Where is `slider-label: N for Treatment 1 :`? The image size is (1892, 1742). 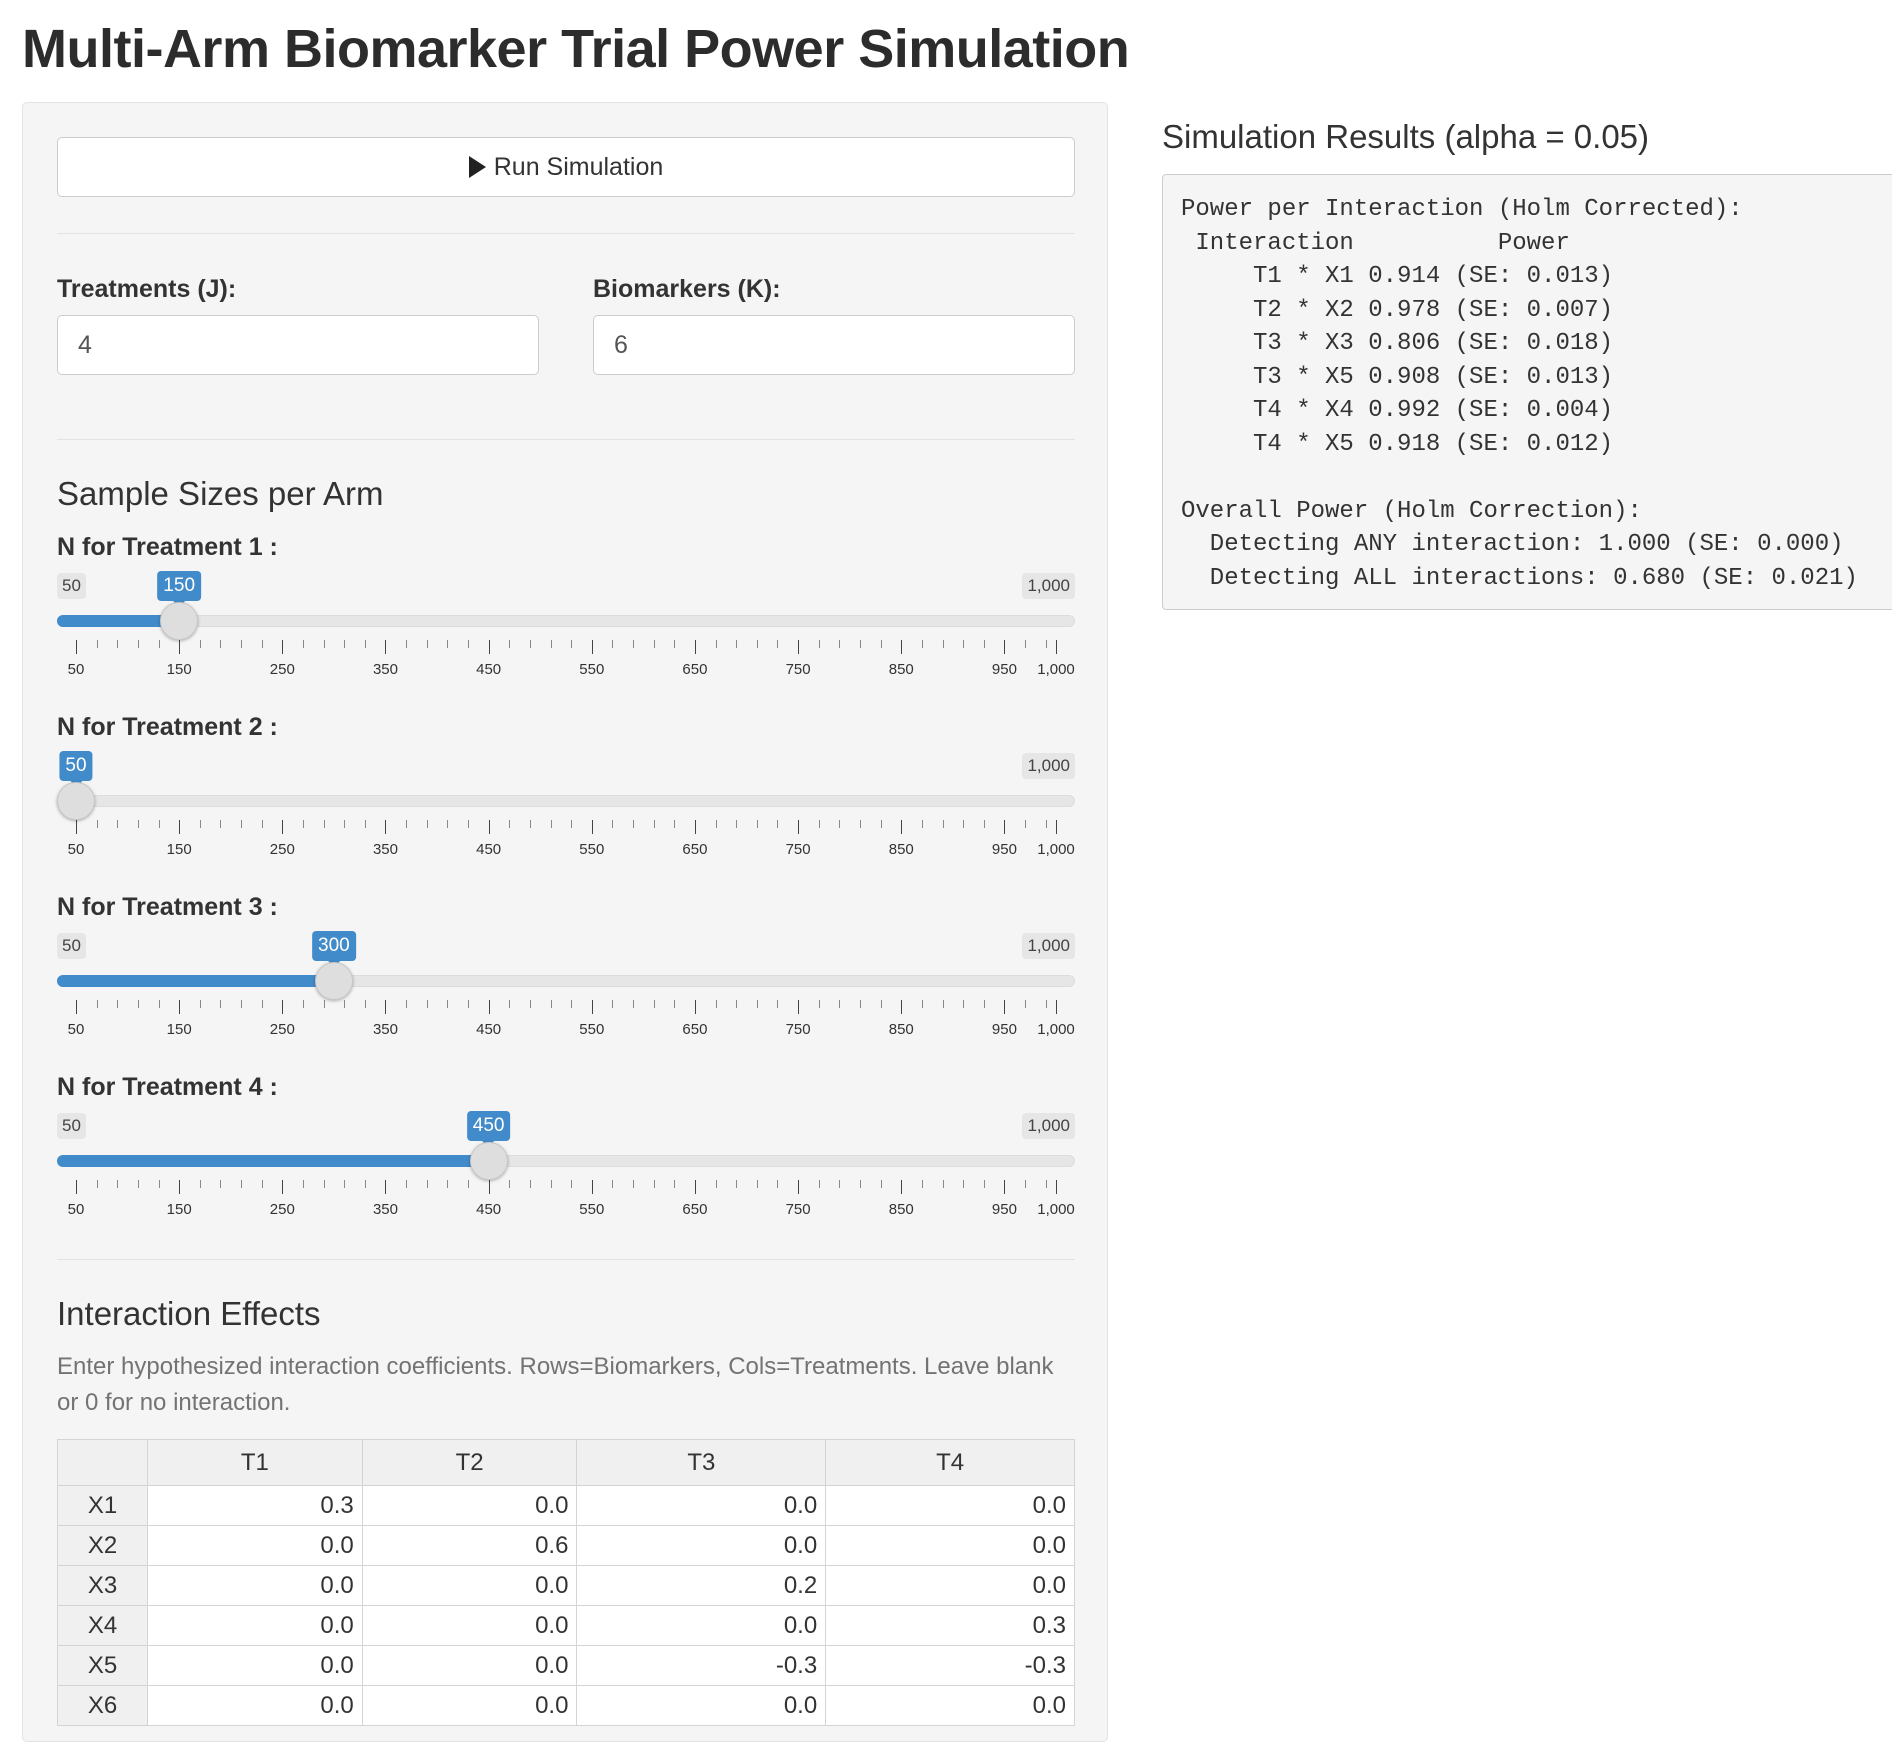 slider-label: N for Treatment 1 : is located at coordinates (167, 547).